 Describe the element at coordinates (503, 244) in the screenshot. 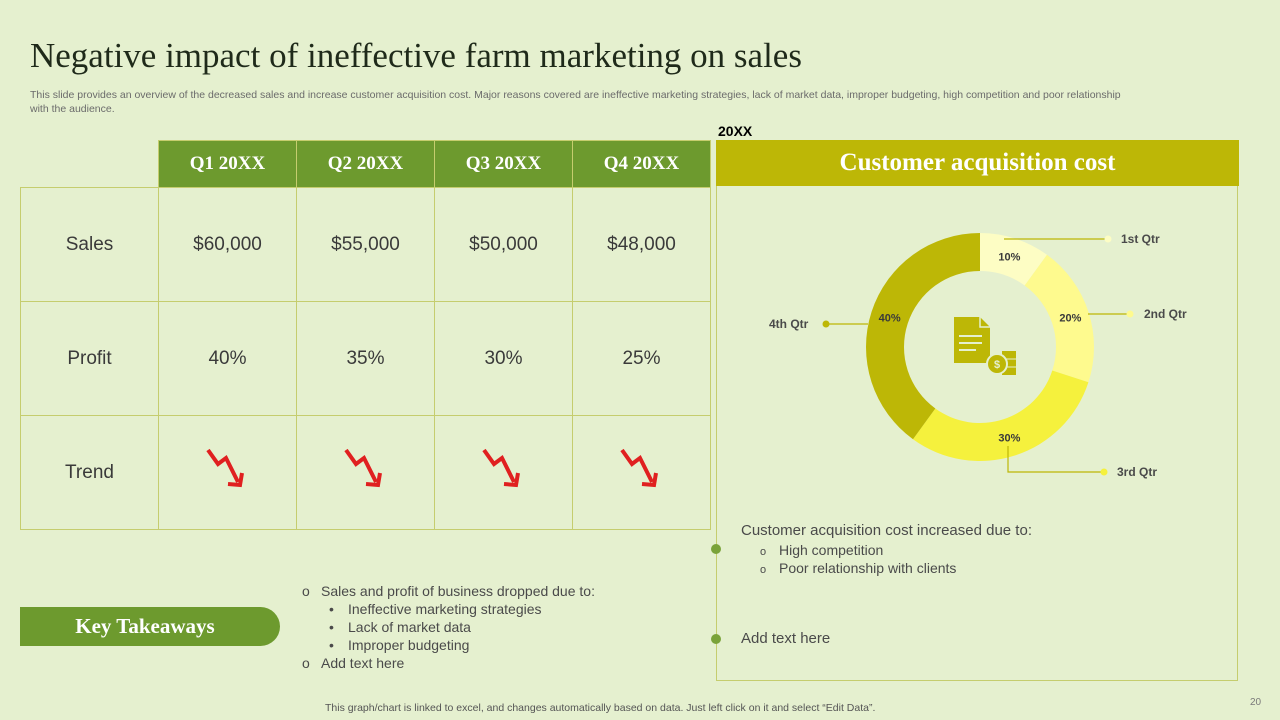

I see `table-cell: $50,000` at that location.